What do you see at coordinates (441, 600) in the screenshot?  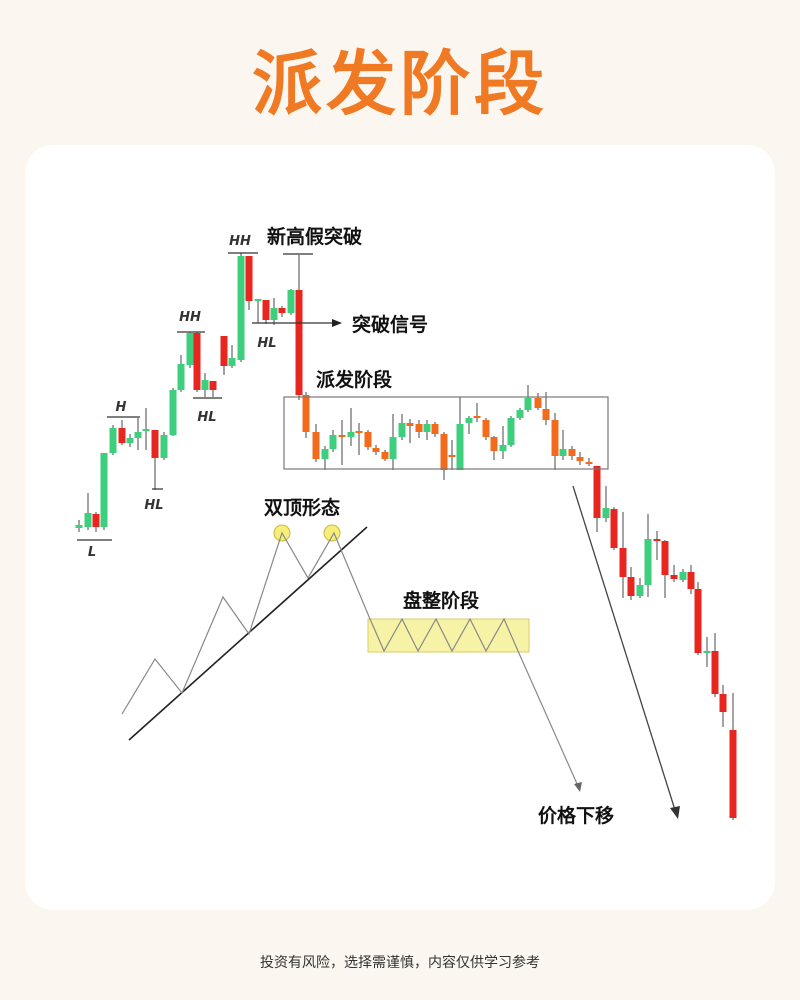 I see `label-consolidation: 盘整阶段` at bounding box center [441, 600].